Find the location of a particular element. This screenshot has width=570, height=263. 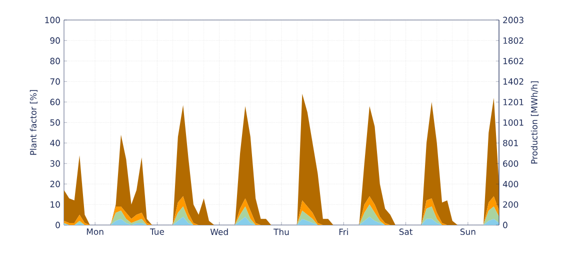

x-tick-label: Sun is located at coordinates (468, 231).